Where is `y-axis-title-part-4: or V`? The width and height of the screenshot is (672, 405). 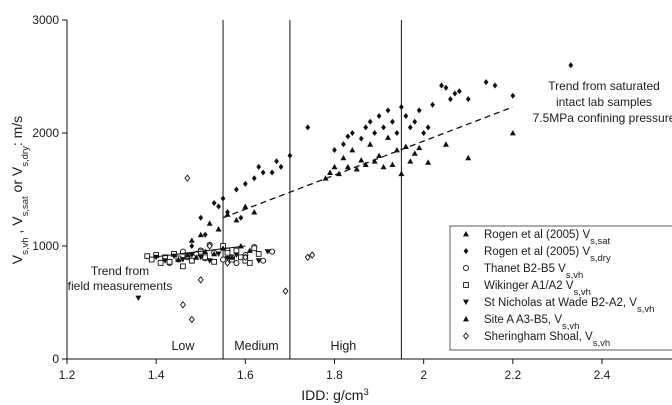 y-axis-title-part-4: or V is located at coordinates (17, 181).